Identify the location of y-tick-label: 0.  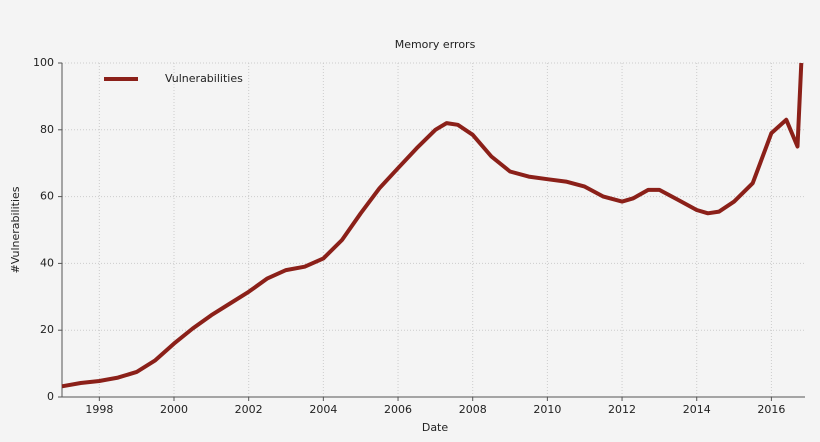
(50, 396).